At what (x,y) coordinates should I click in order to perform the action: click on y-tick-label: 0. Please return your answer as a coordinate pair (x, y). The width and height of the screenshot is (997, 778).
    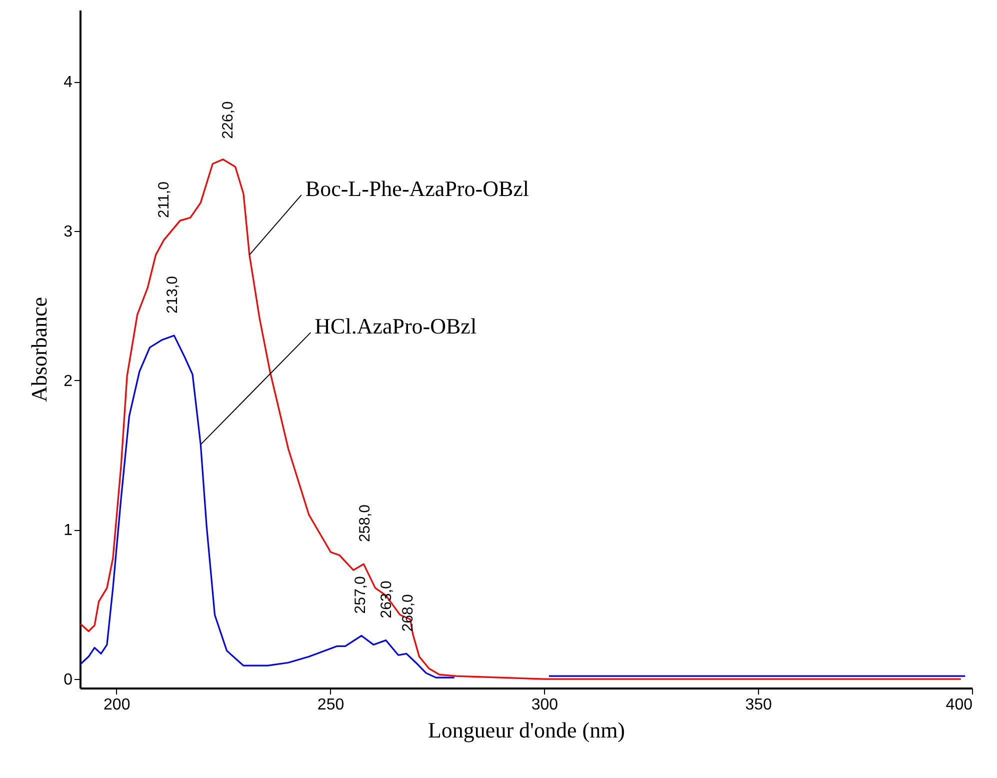
    Looking at the image, I should click on (68, 680).